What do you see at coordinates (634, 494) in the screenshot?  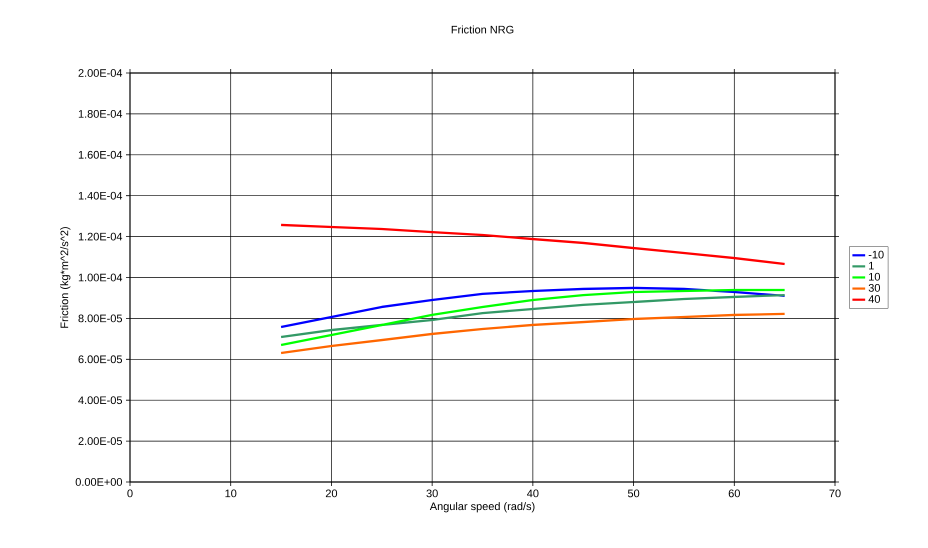 I see `x-tick-label: 50` at bounding box center [634, 494].